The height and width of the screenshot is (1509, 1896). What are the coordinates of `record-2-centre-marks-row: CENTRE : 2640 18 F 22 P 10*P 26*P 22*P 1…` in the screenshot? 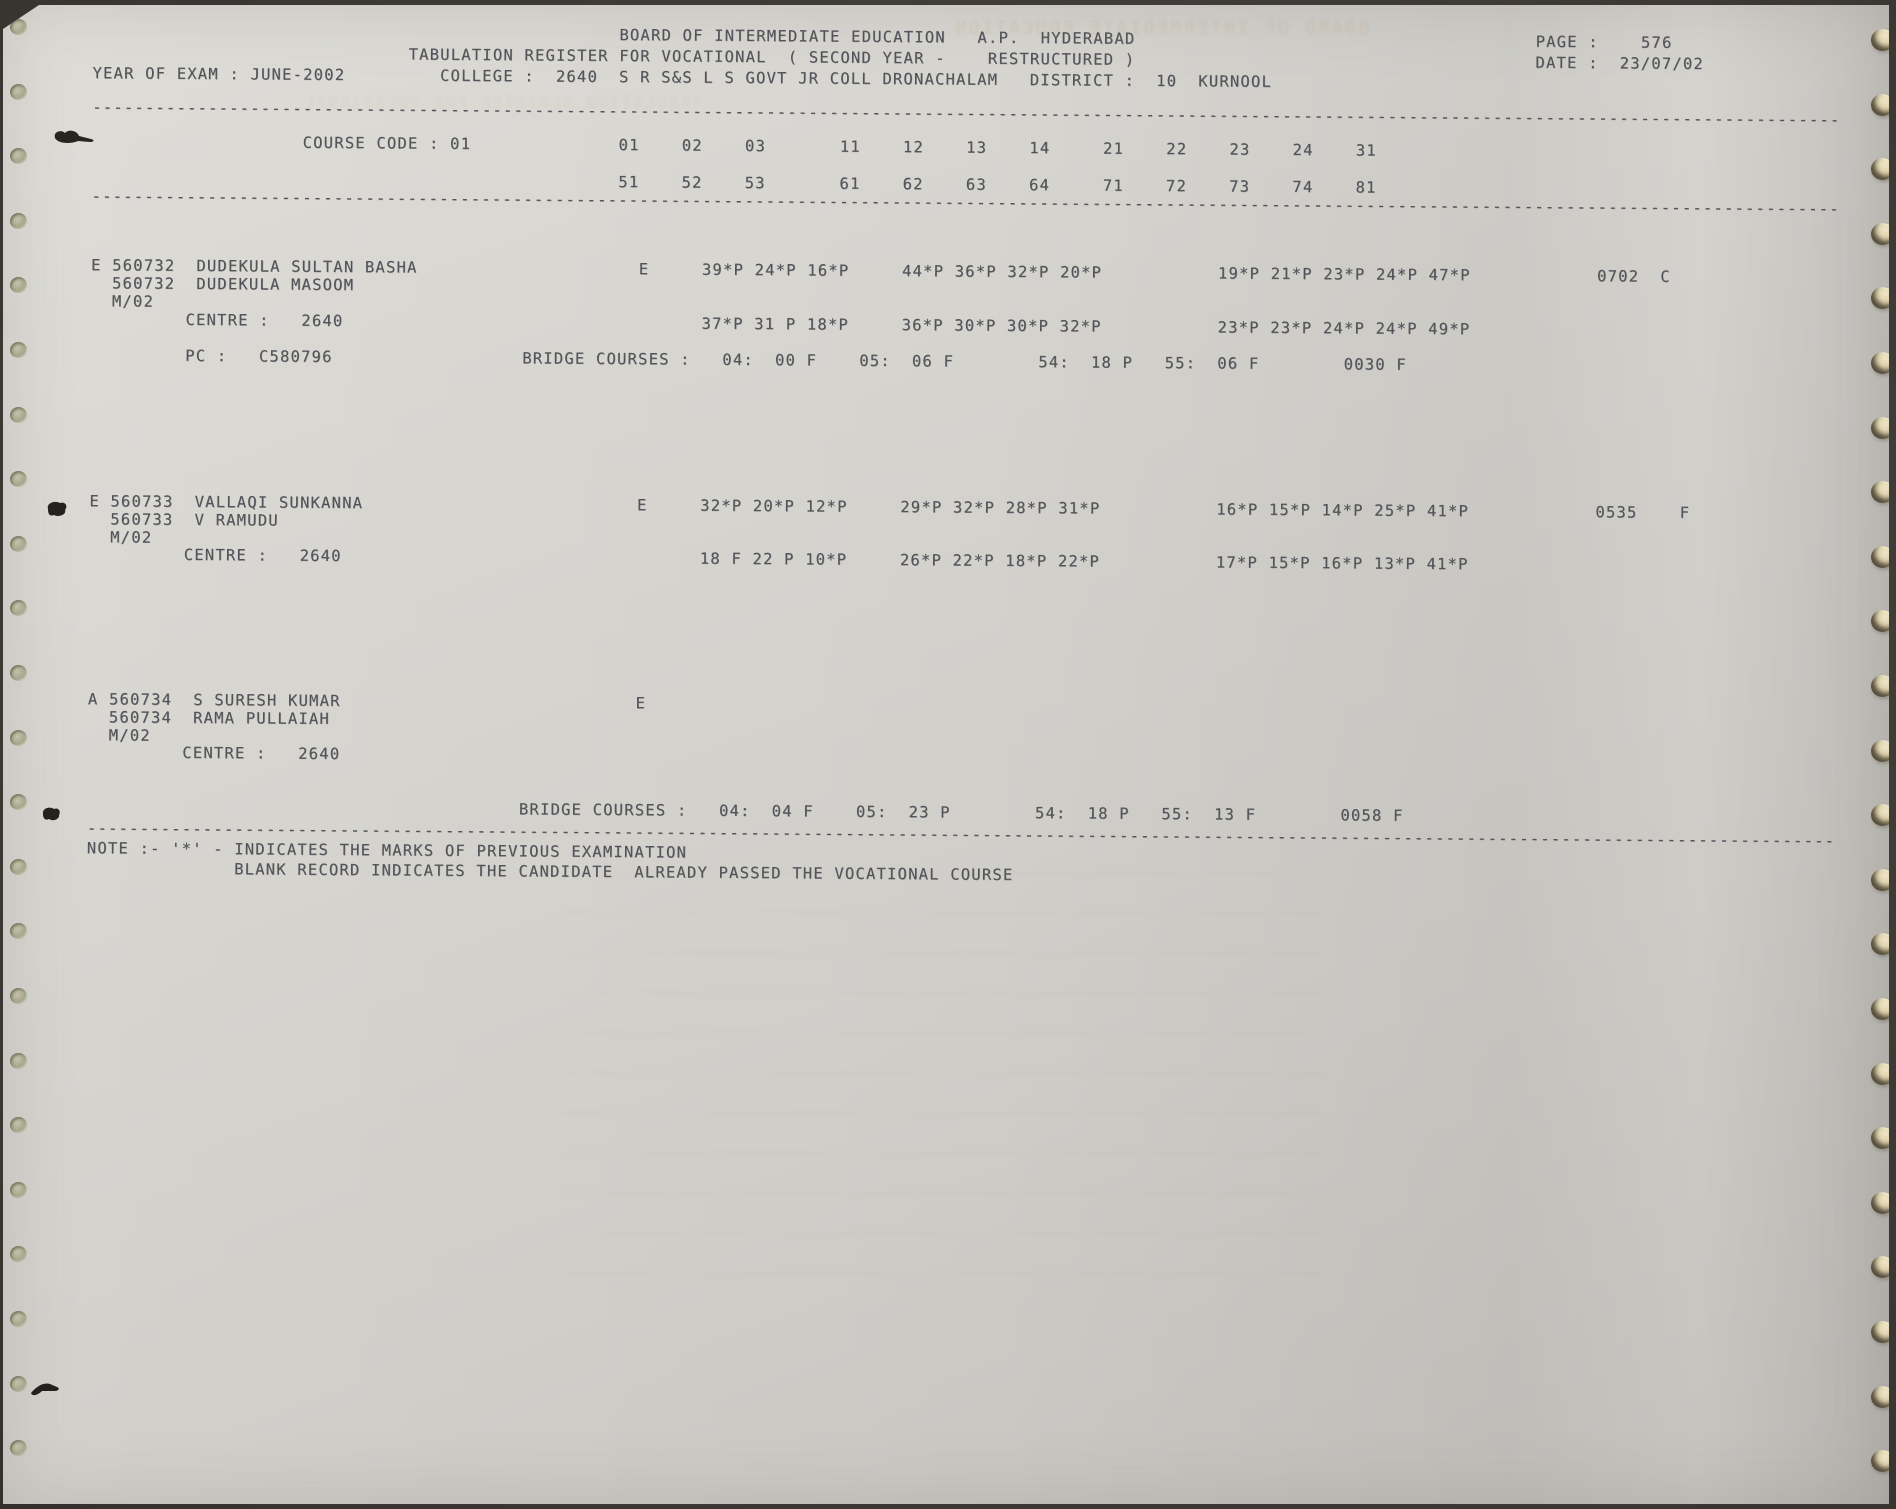 It's located at (778, 559).